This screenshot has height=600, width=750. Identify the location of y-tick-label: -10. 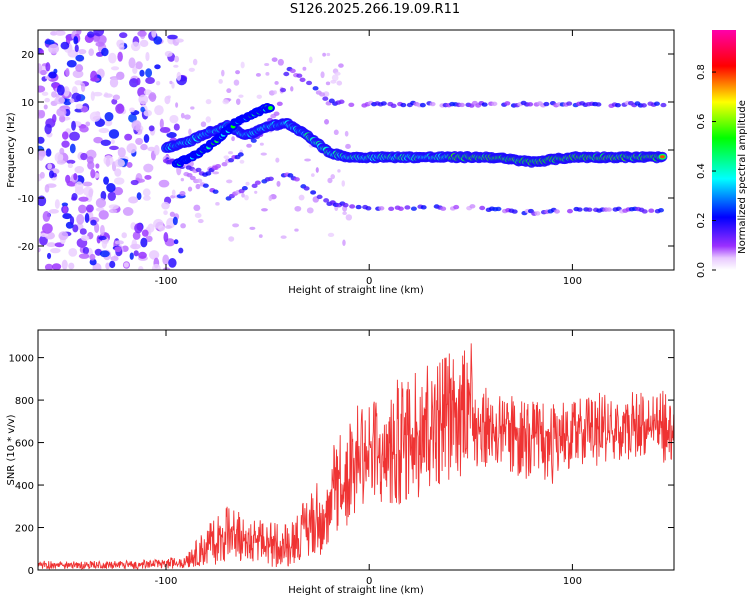
(26, 199).